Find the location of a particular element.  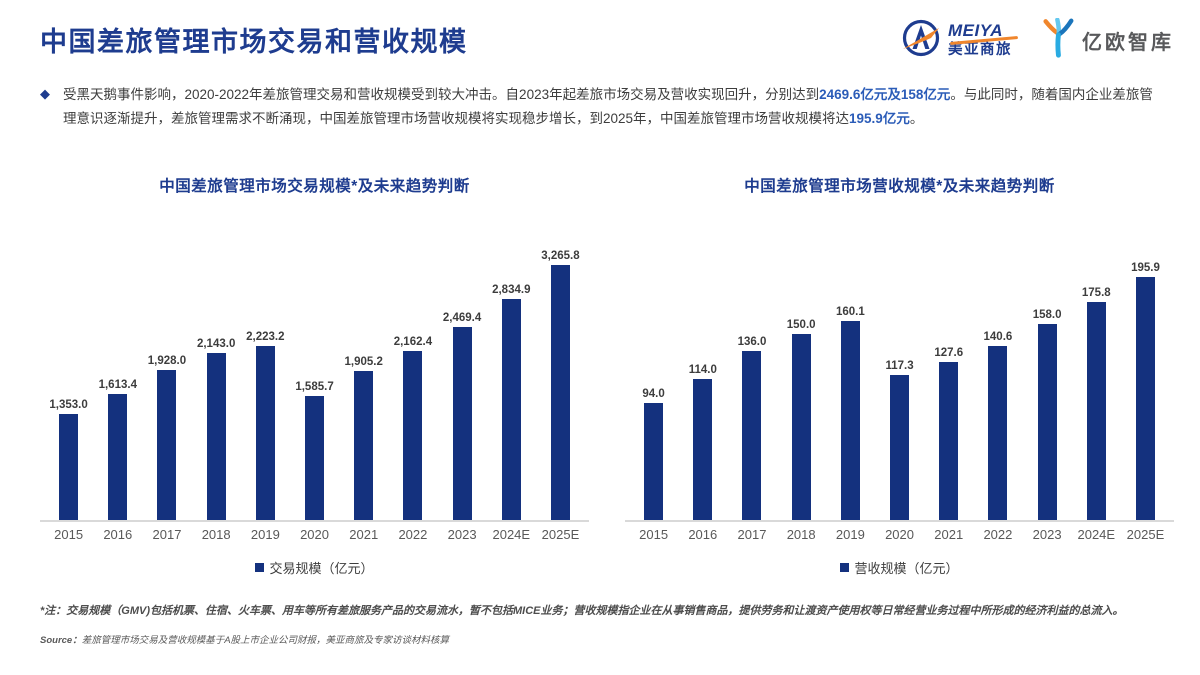

bar-column: 175.8 is located at coordinates (1096, 404).